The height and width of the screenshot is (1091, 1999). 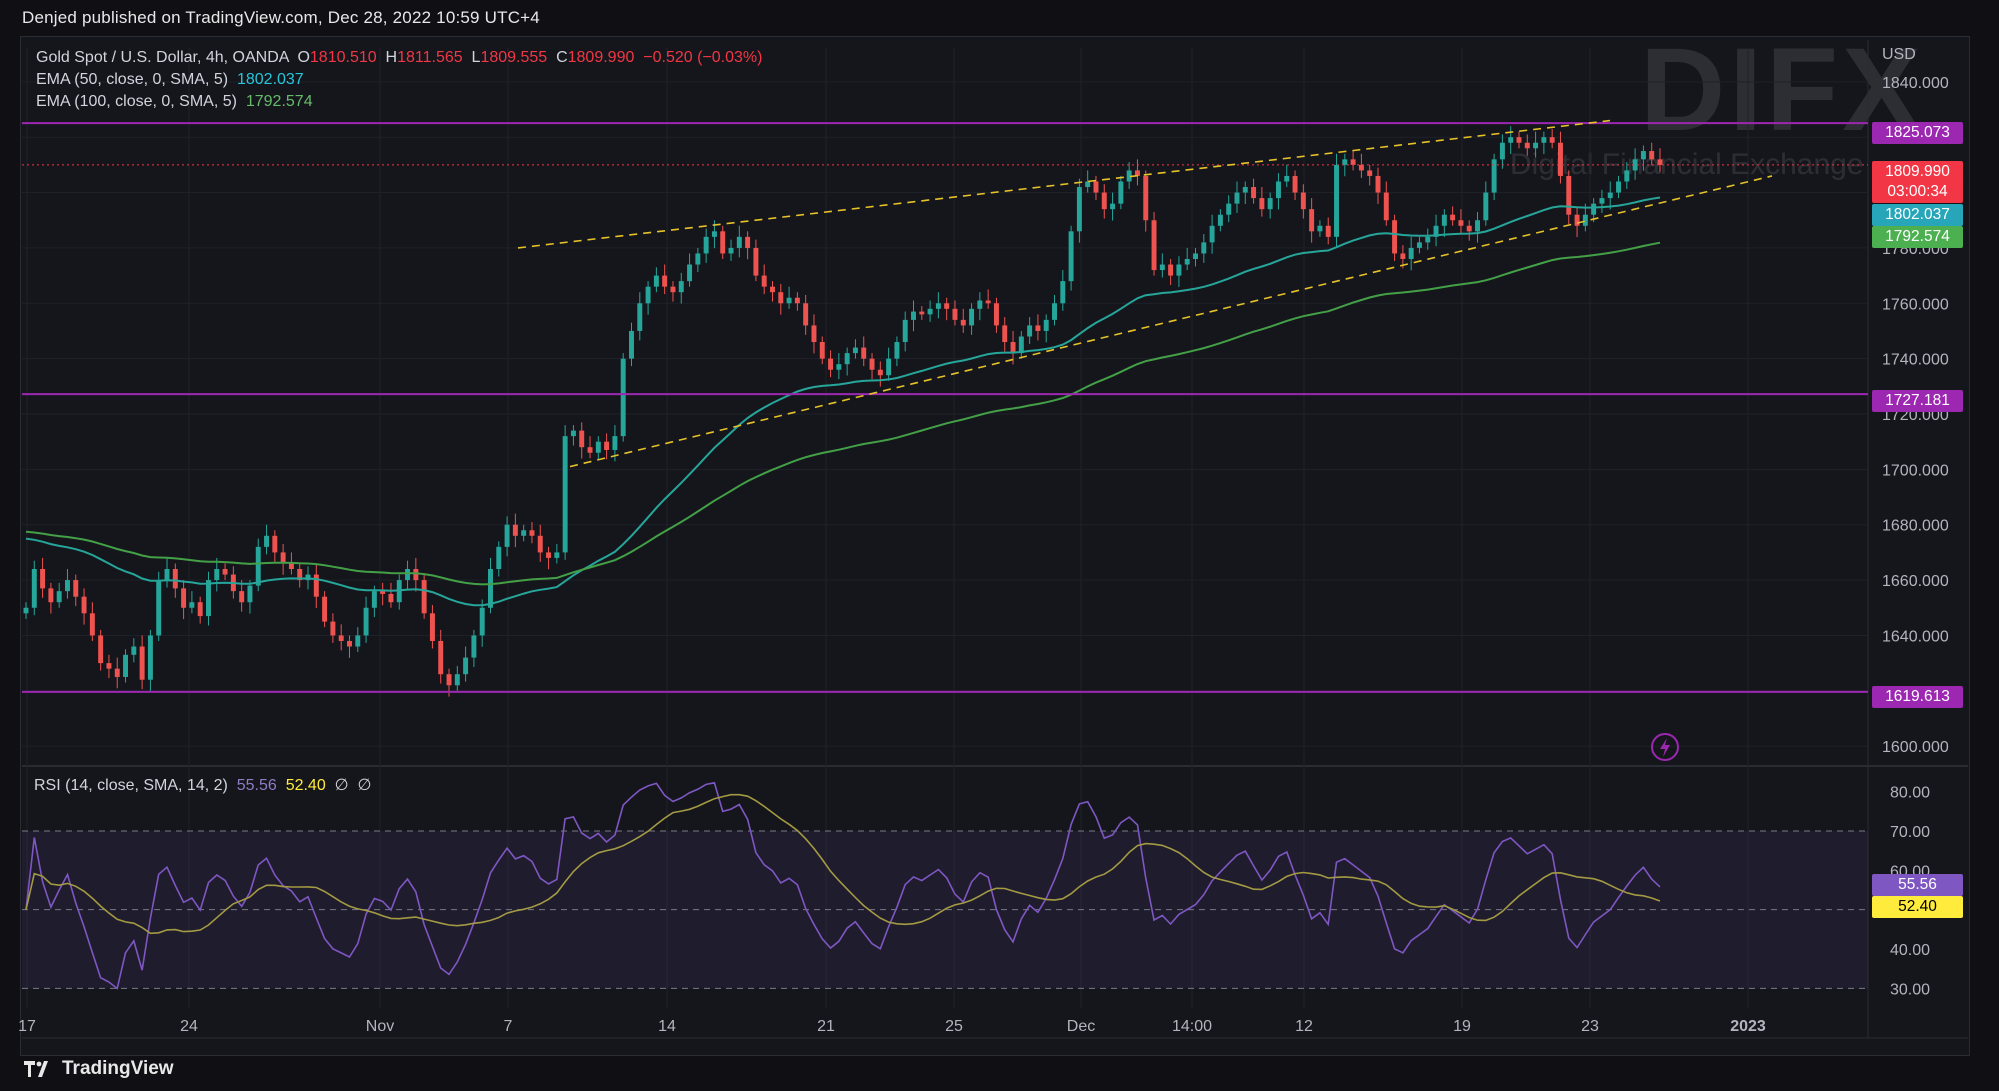 What do you see at coordinates (476, 57) in the screenshot?
I see `low-label: L` at bounding box center [476, 57].